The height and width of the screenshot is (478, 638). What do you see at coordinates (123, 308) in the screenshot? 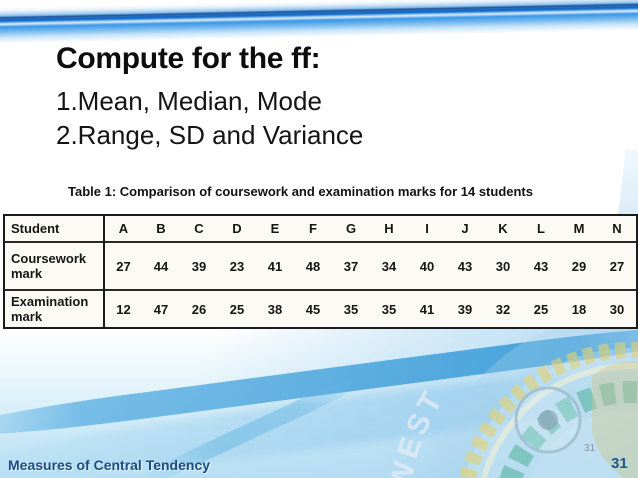
I see `table-cell: 12` at bounding box center [123, 308].